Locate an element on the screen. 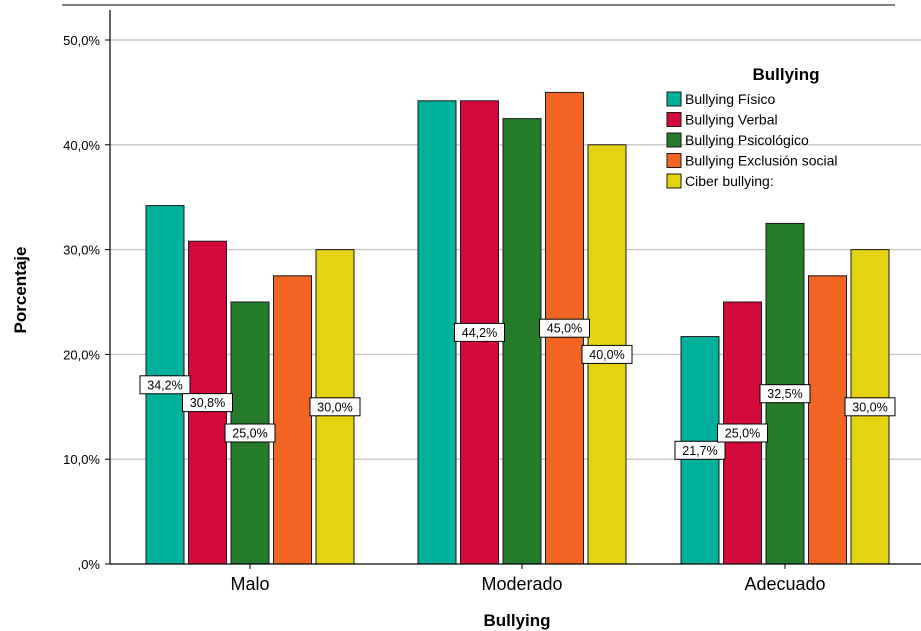 The image size is (921, 631). data-label-text: 30,8% is located at coordinates (207, 403).